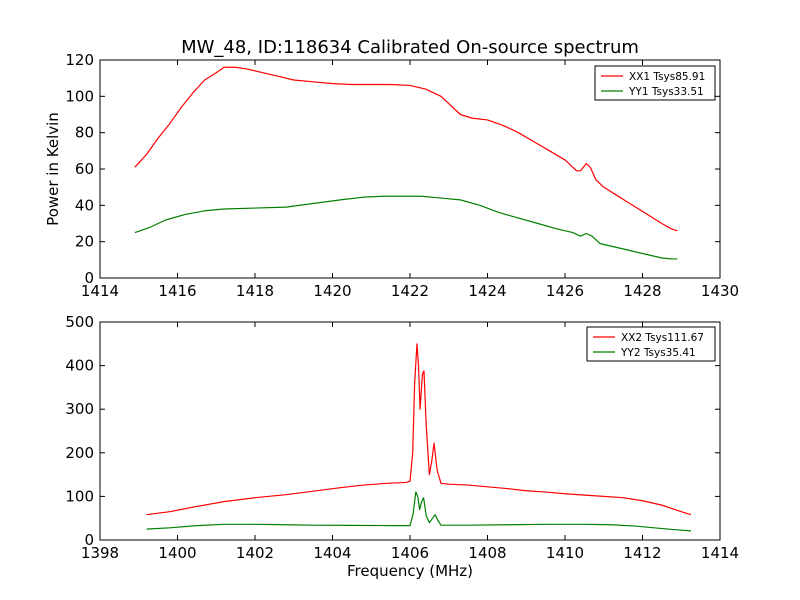 This screenshot has height=600, width=800. What do you see at coordinates (84, 169) in the screenshot?
I see `chart0-y-tick-label: 60` at bounding box center [84, 169].